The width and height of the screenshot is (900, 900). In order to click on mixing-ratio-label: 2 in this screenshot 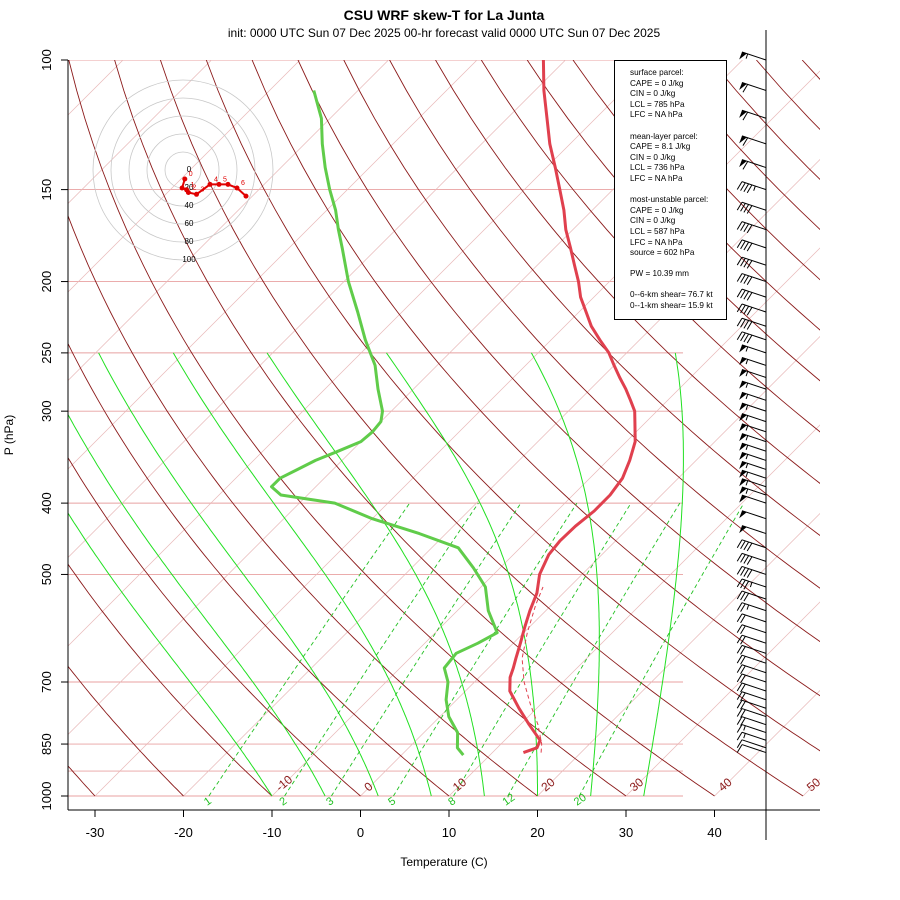, I will do `click(283, 801)`.